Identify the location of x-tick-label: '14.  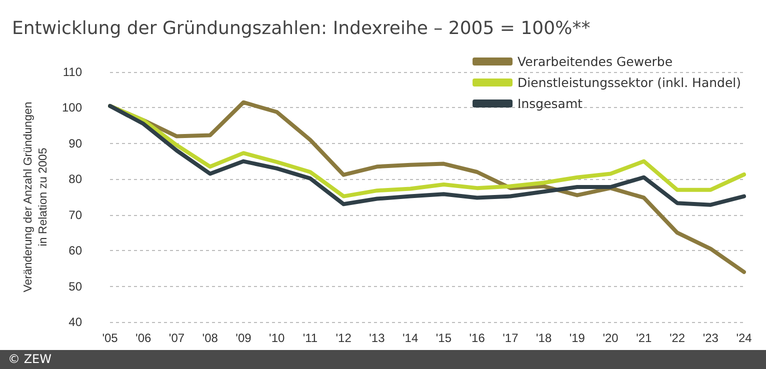
(410, 338).